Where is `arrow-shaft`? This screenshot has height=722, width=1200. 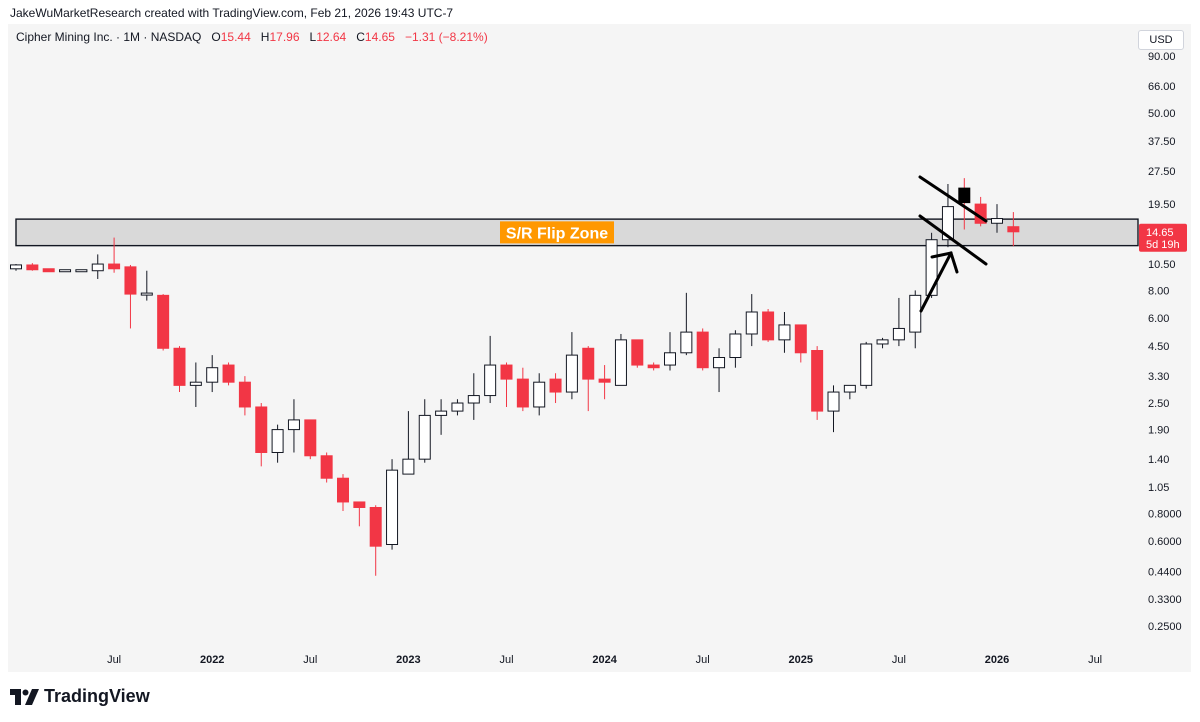 arrow-shaft is located at coordinates (936, 282).